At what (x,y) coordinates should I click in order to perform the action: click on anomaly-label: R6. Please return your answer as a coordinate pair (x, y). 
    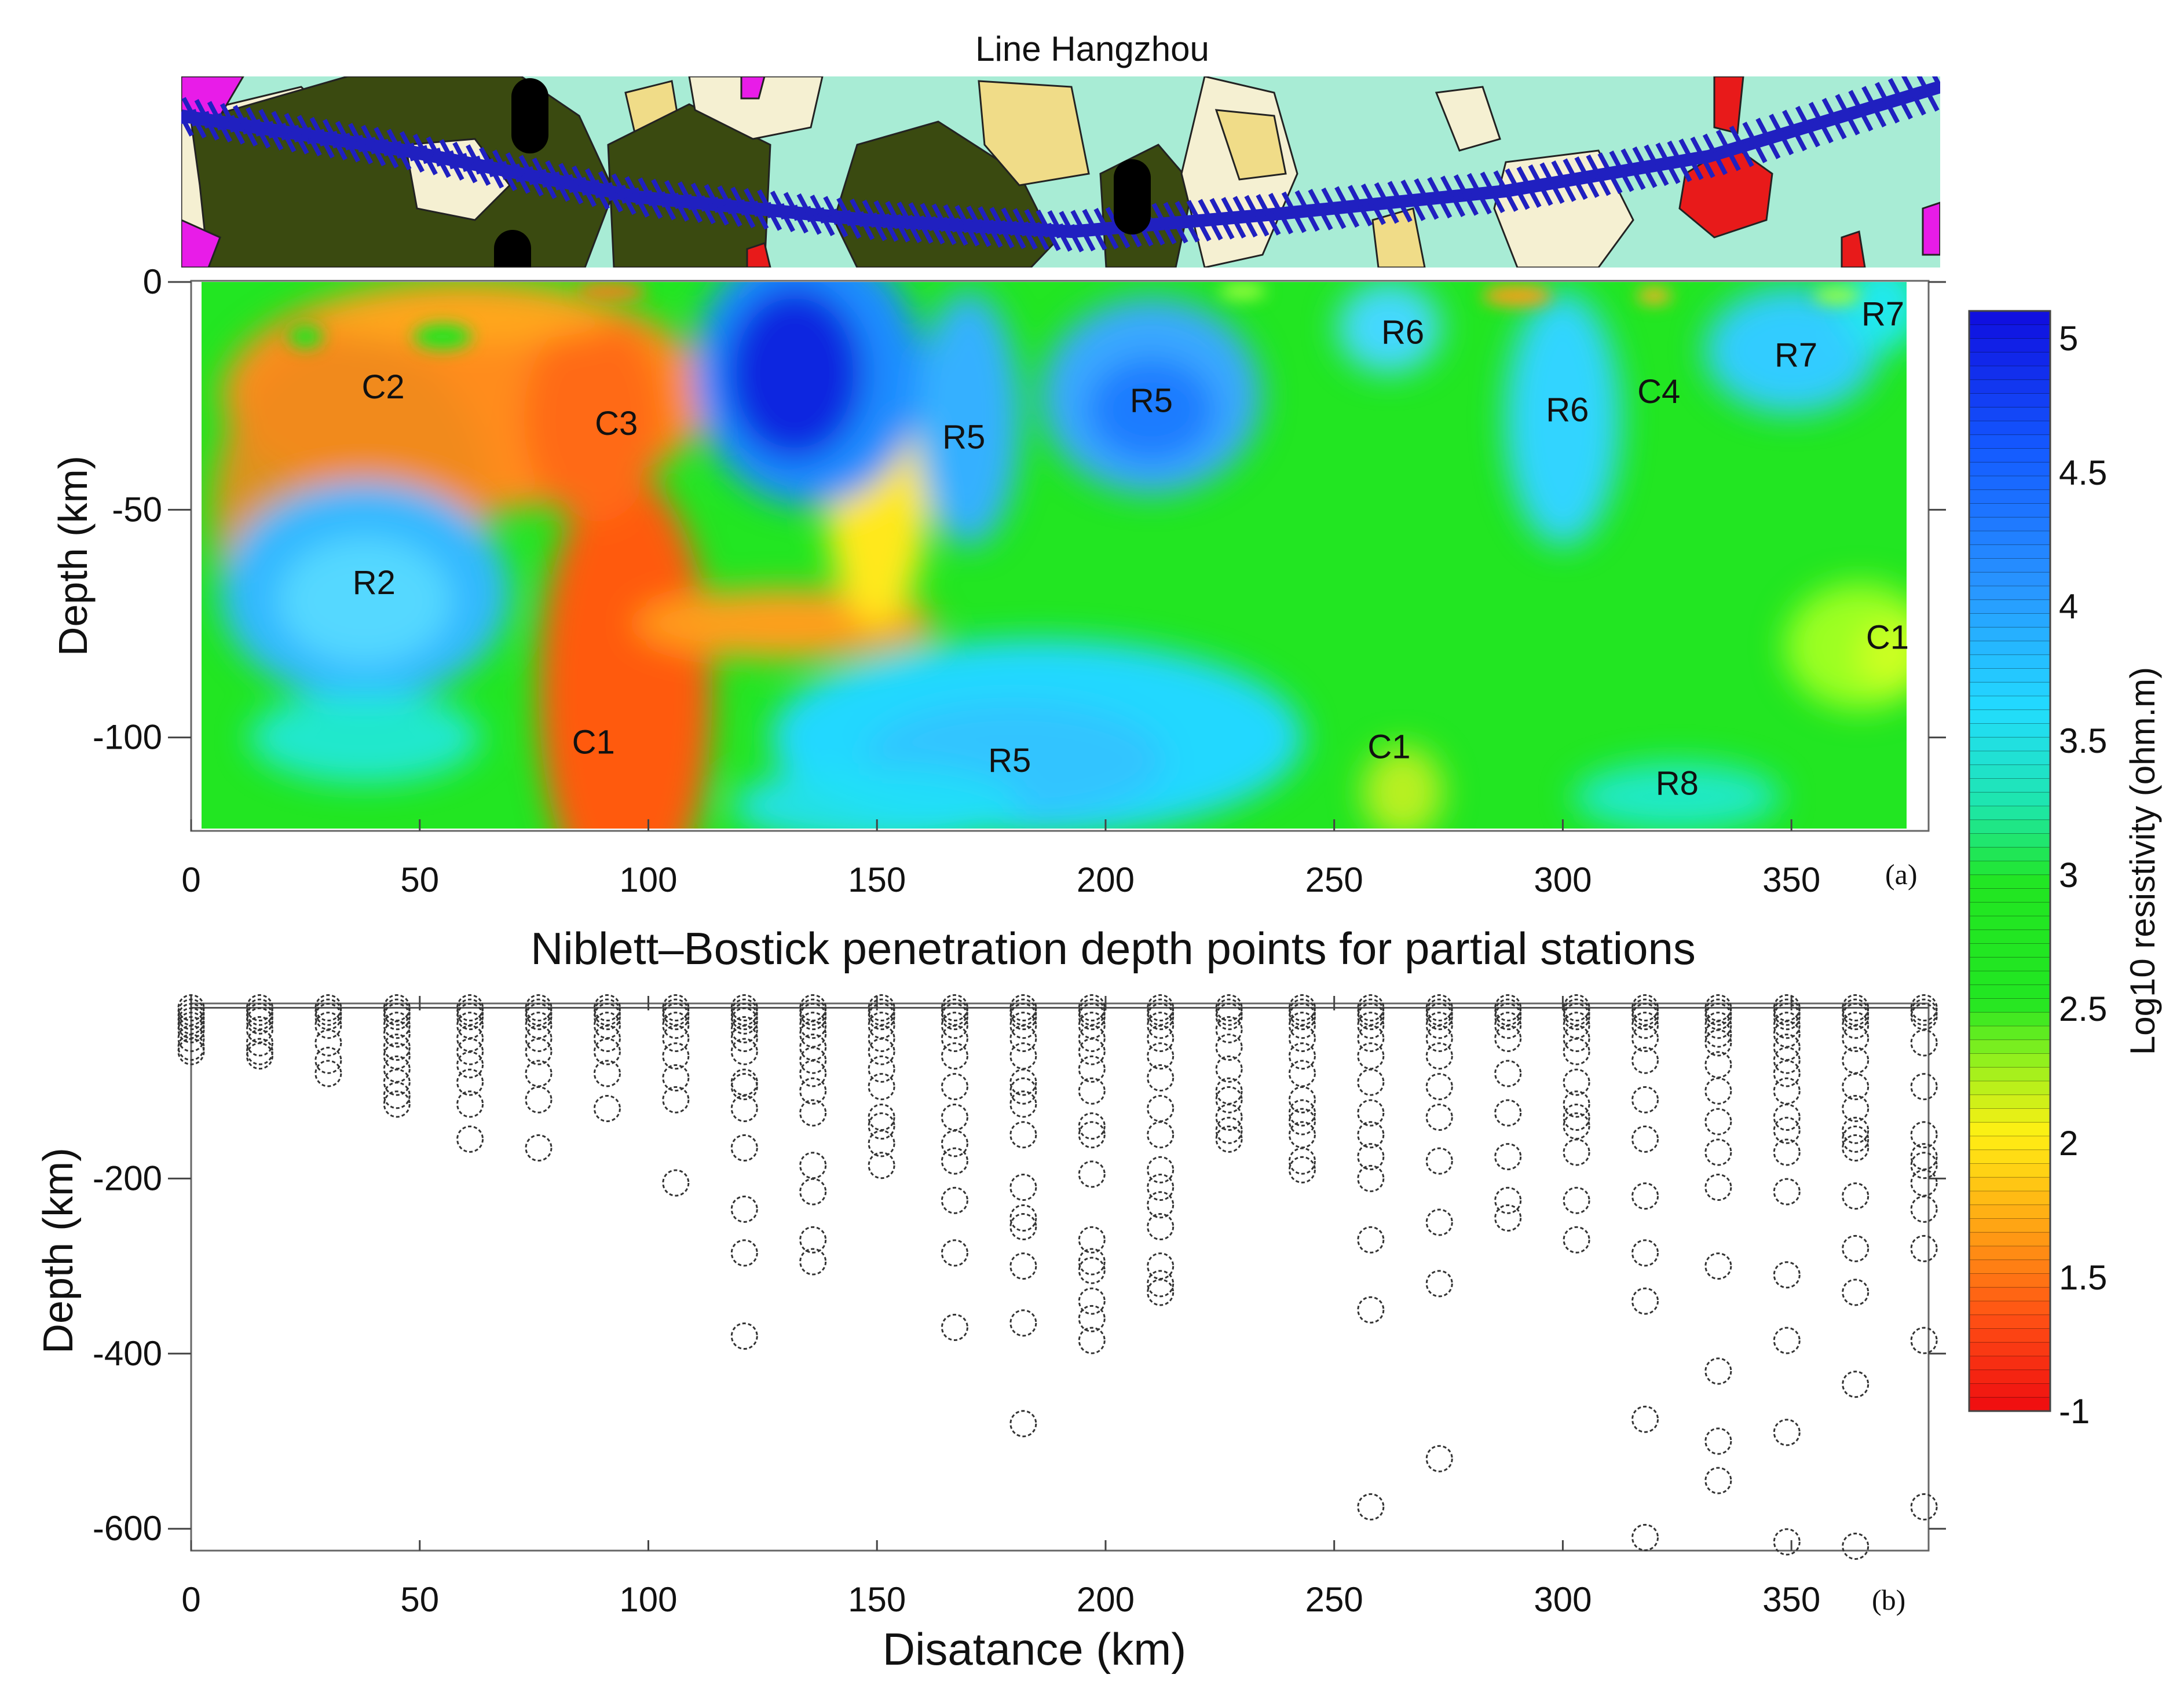
    Looking at the image, I should click on (1568, 409).